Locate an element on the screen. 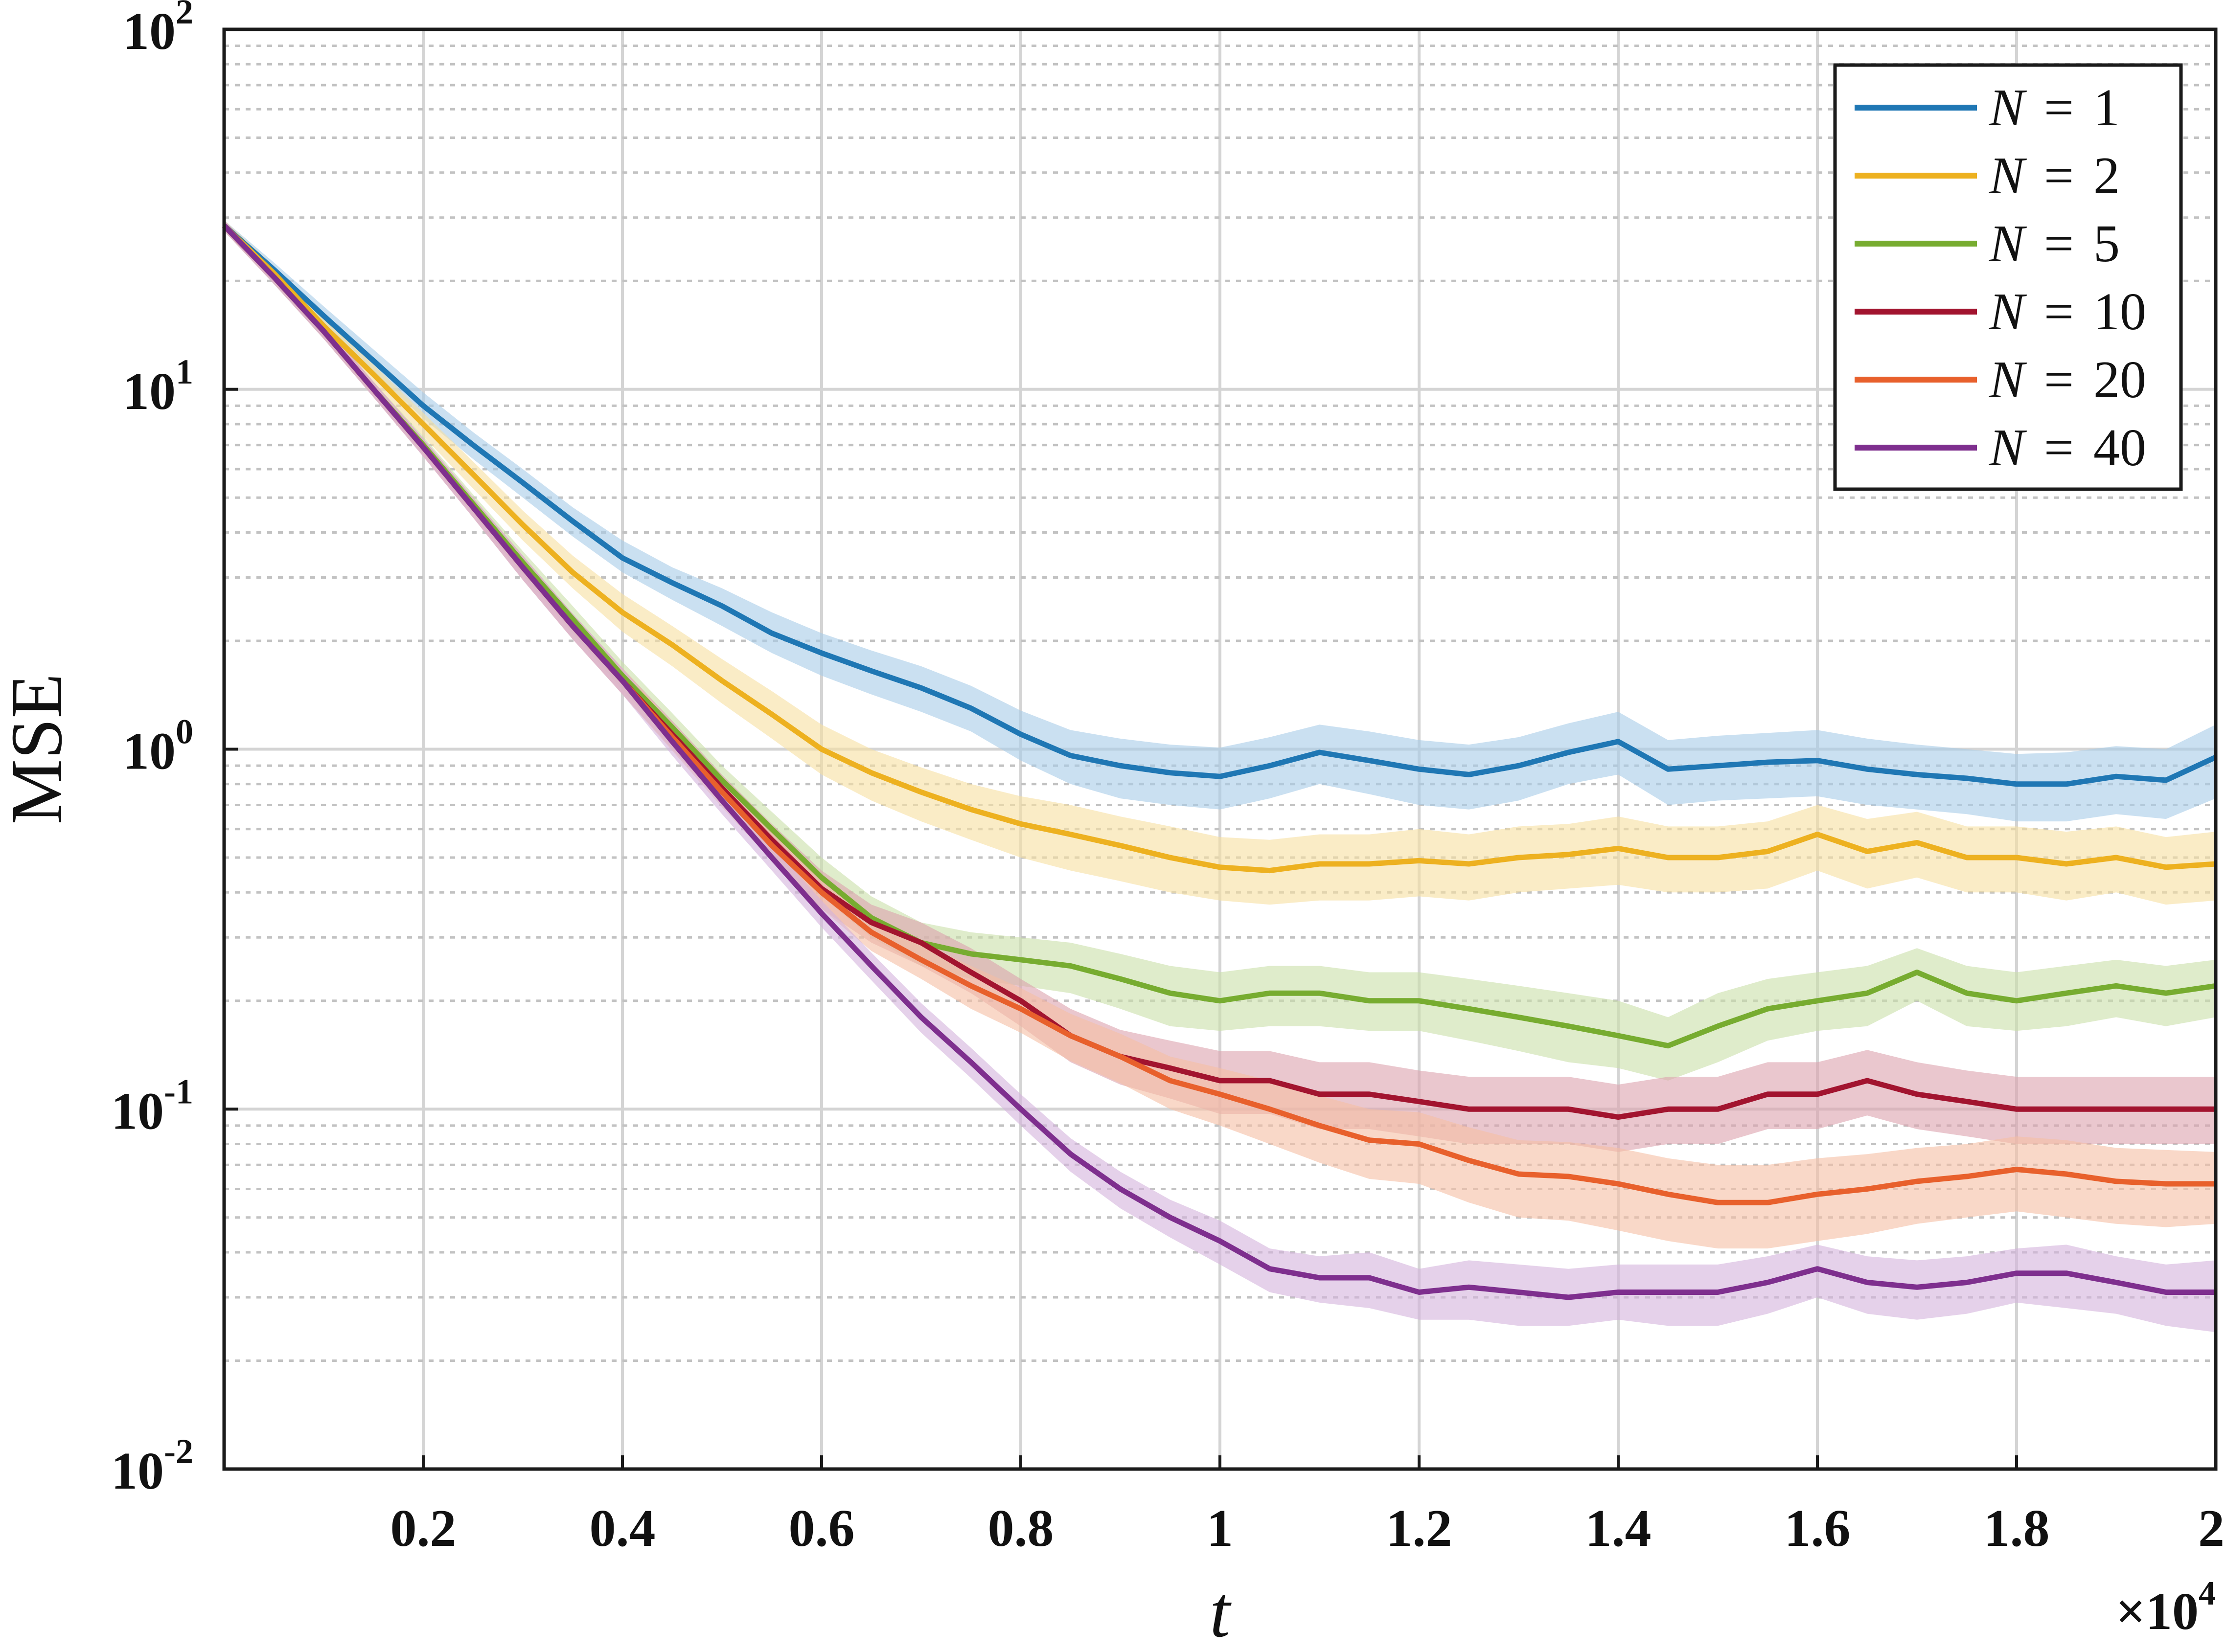 The width and height of the screenshot is (2226, 1652). x-tick-label-9: 2 is located at coordinates (2211, 1528).